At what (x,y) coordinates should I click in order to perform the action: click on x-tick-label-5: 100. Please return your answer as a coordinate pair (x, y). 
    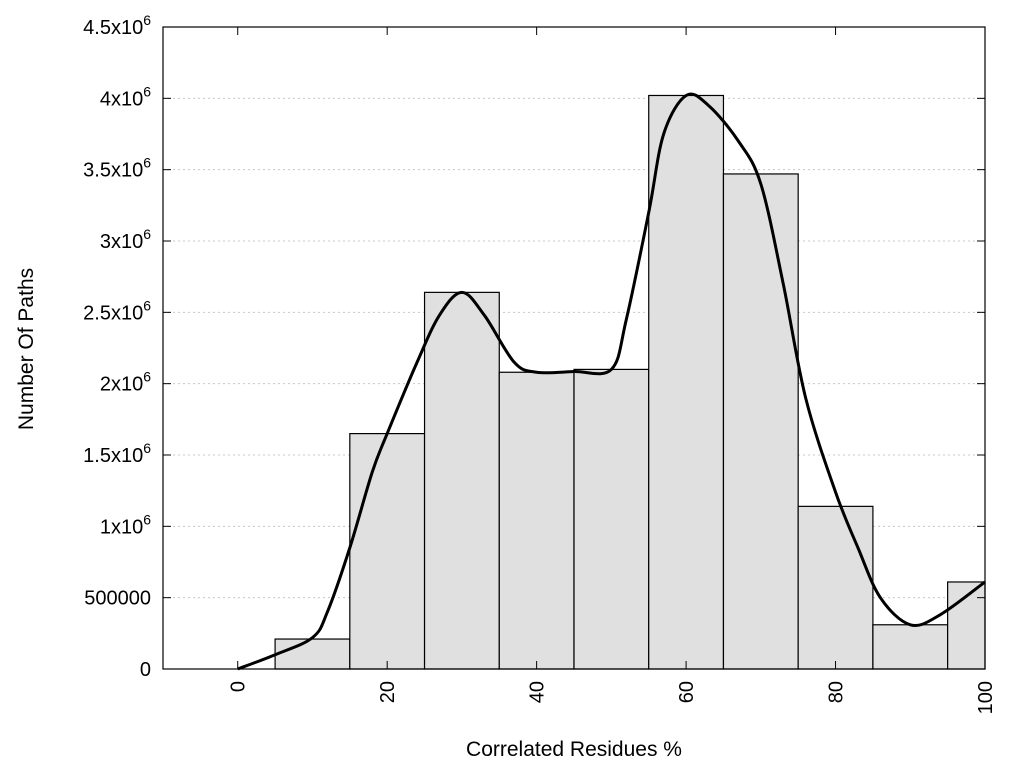
    Looking at the image, I should click on (986, 697).